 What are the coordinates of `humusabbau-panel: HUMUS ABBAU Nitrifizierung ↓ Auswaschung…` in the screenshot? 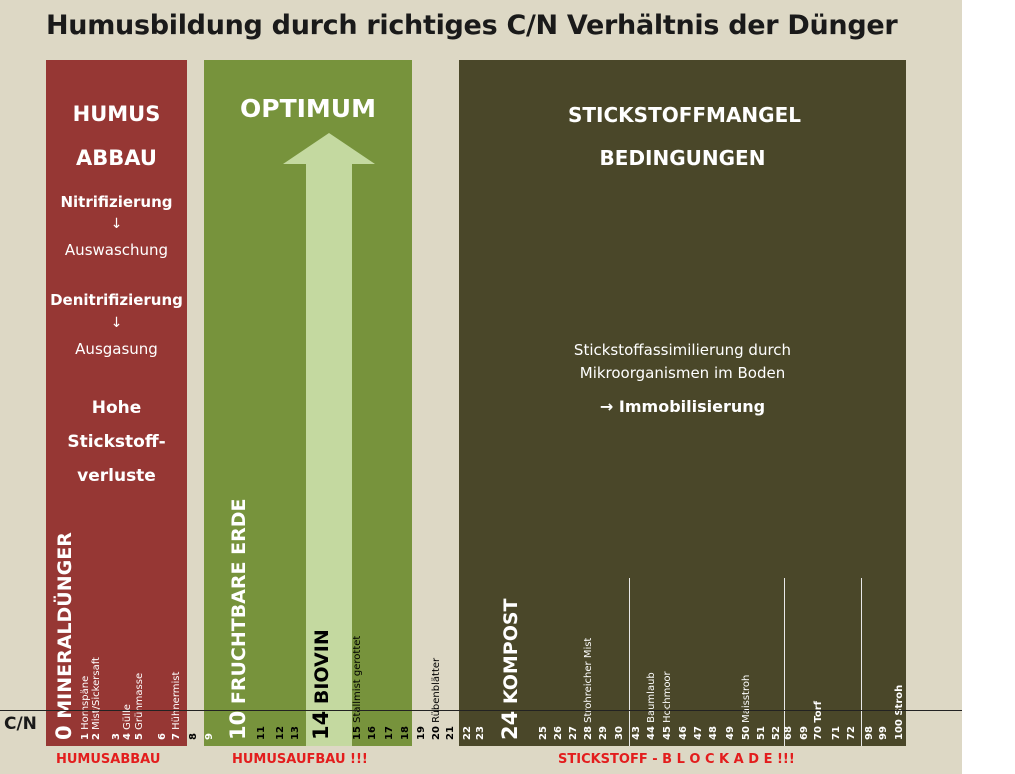 It's located at (116, 403).